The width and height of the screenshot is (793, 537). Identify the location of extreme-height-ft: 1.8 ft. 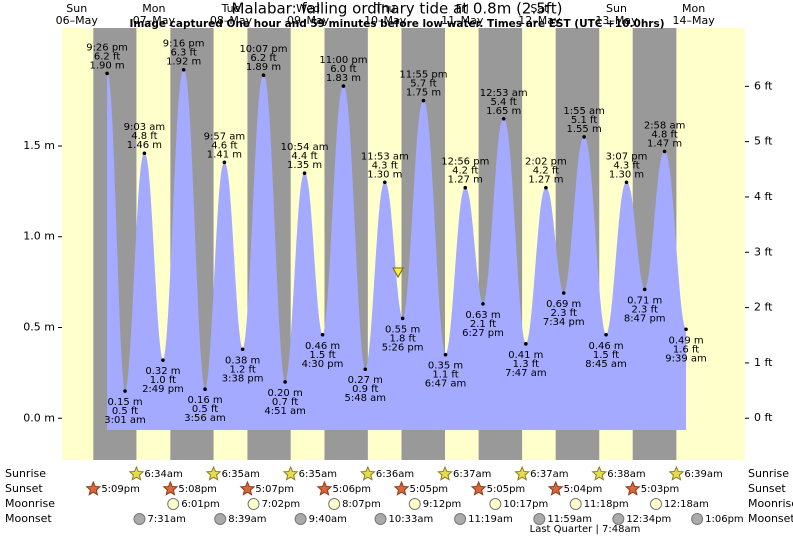
(402, 338).